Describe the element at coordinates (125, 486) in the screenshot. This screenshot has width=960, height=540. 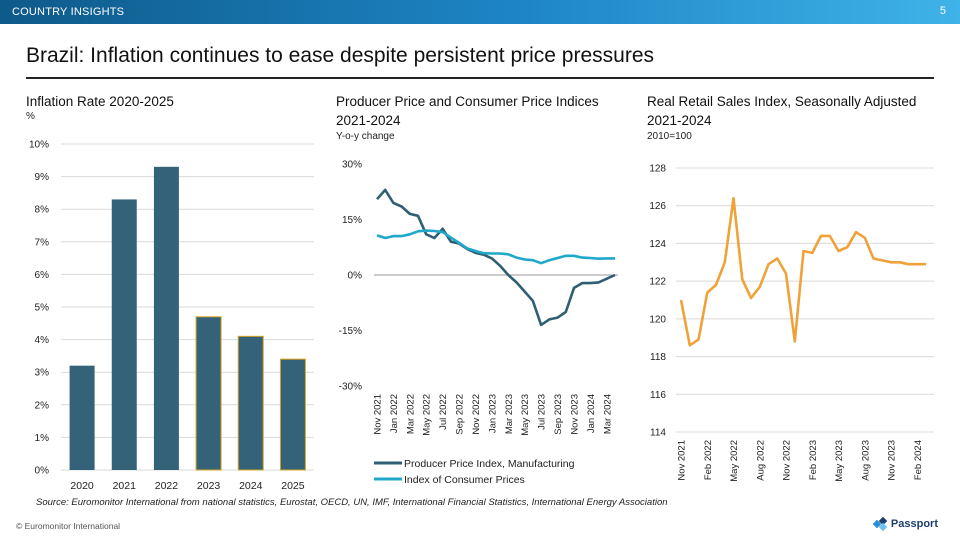
I see `x-tick-label: 2021` at that location.